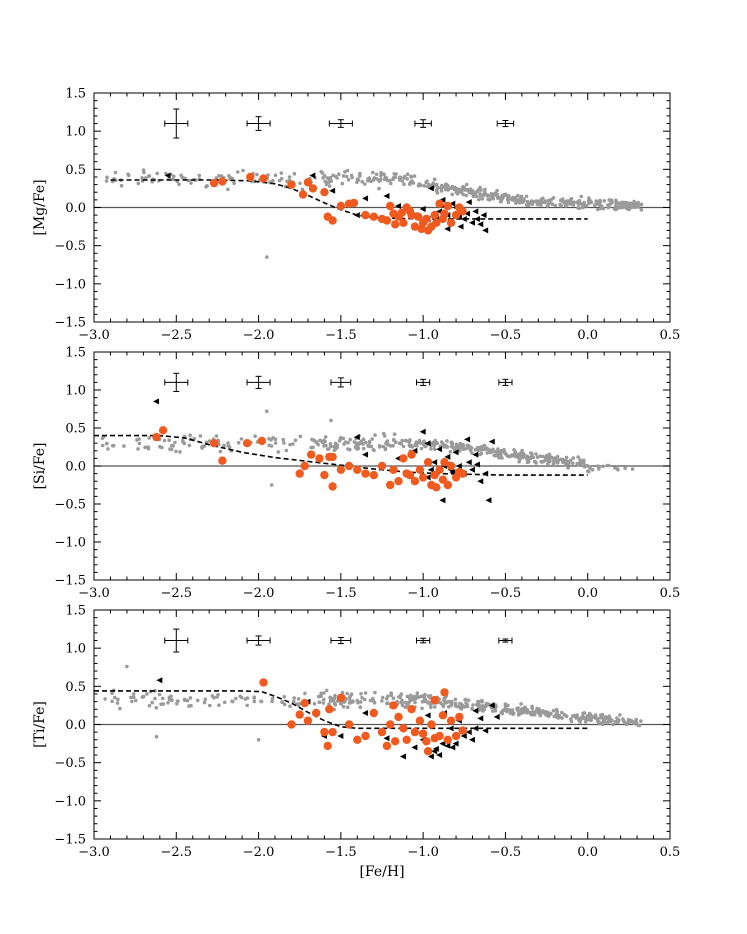 The height and width of the screenshot is (934, 747). Describe the element at coordinates (341, 335) in the screenshot. I see `x-tick-label: −1.5` at that location.